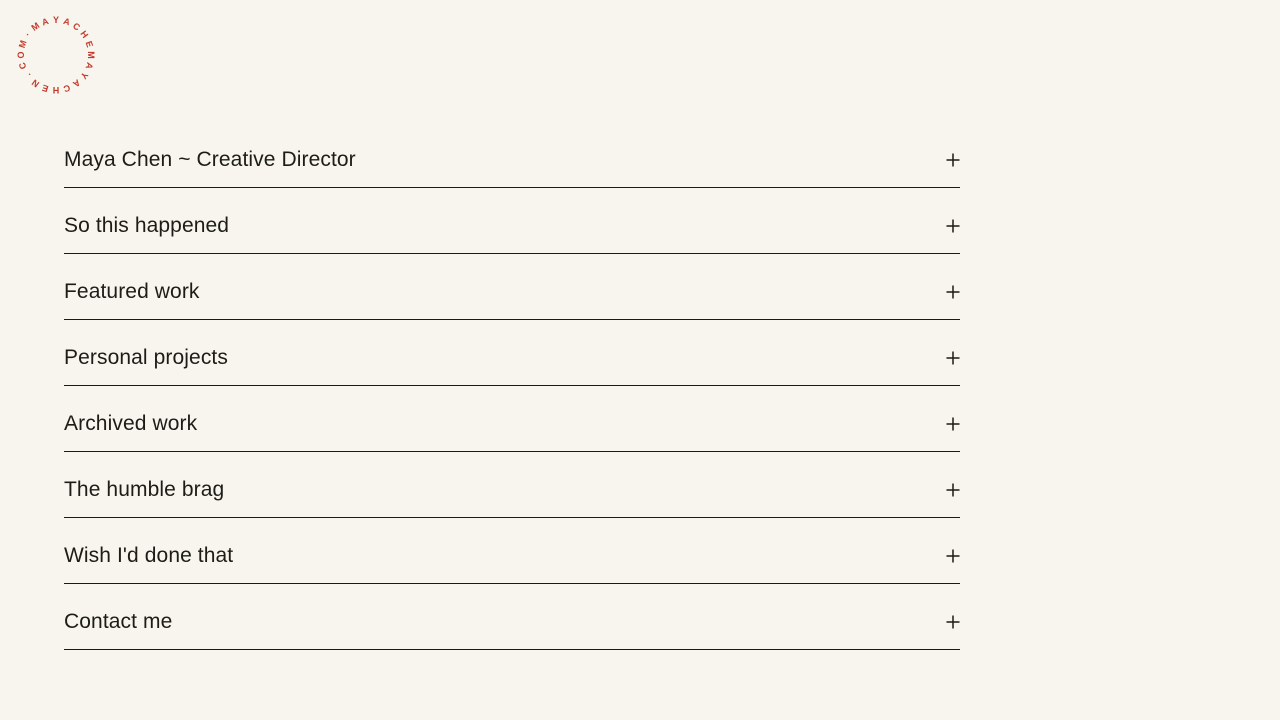 The height and width of the screenshot is (720, 1280). What do you see at coordinates (512, 485) in the screenshot?
I see `accordion-item-the-humble-brag: The humble brag` at bounding box center [512, 485].